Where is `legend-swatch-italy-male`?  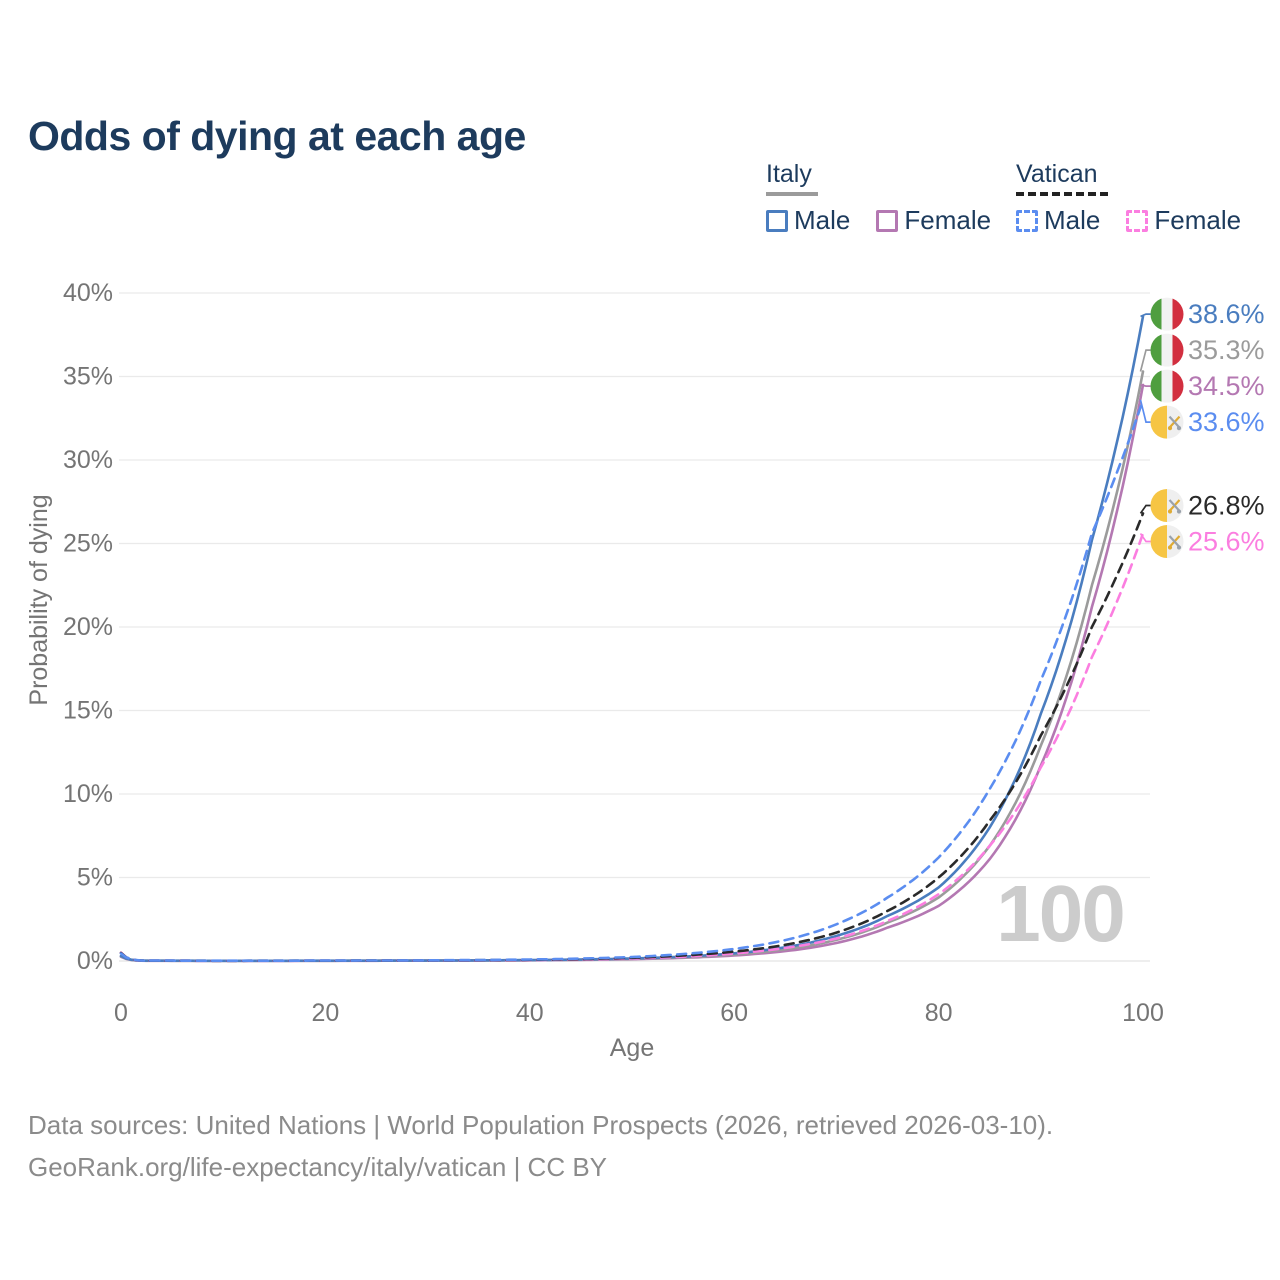 legend-swatch-italy-male is located at coordinates (777, 220).